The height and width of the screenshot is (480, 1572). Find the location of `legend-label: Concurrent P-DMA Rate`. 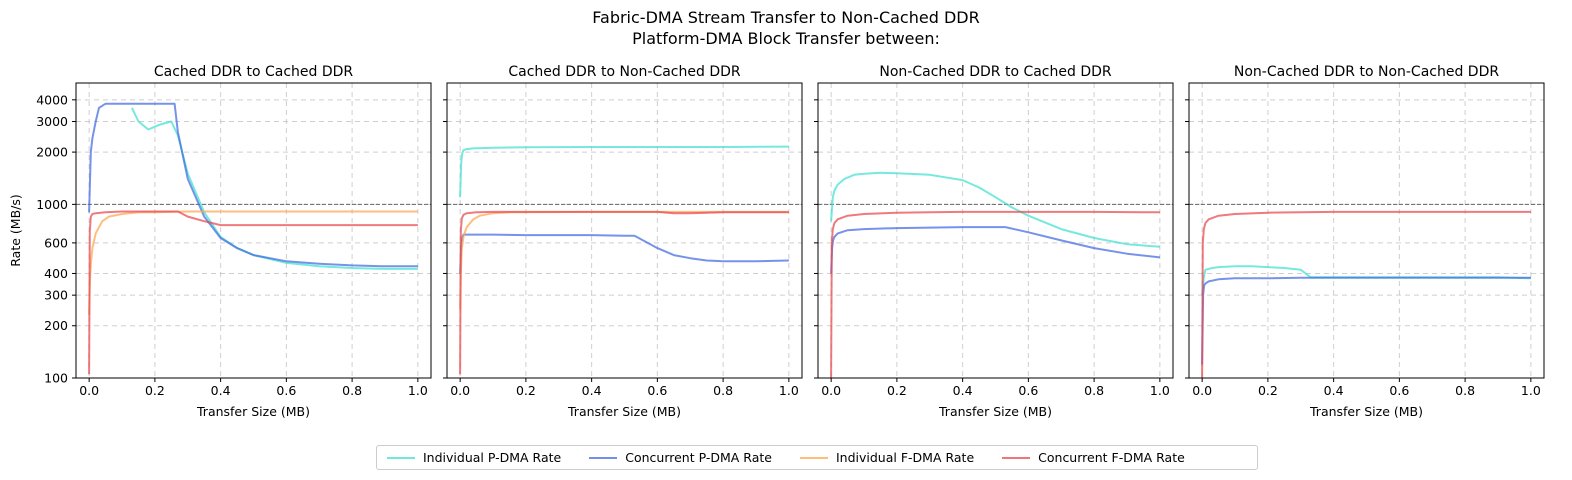

legend-label: Concurrent P-DMA Rate is located at coordinates (698, 457).